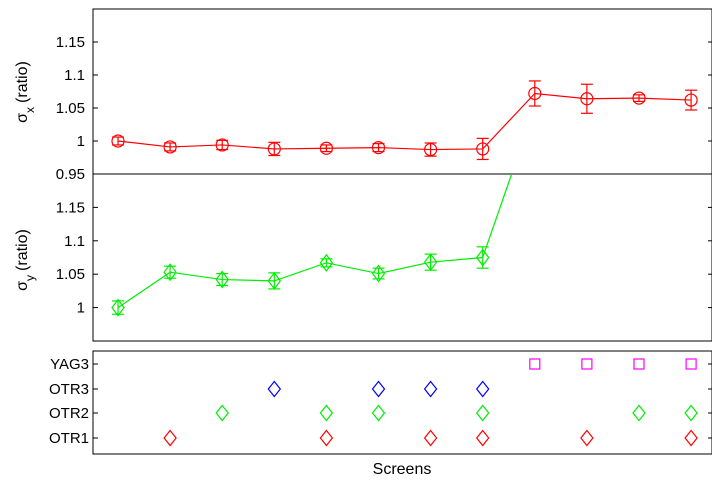 The width and height of the screenshot is (712, 485). What do you see at coordinates (22, 118) in the screenshot?
I see `sigma-x-label-symbol: σ` at bounding box center [22, 118].